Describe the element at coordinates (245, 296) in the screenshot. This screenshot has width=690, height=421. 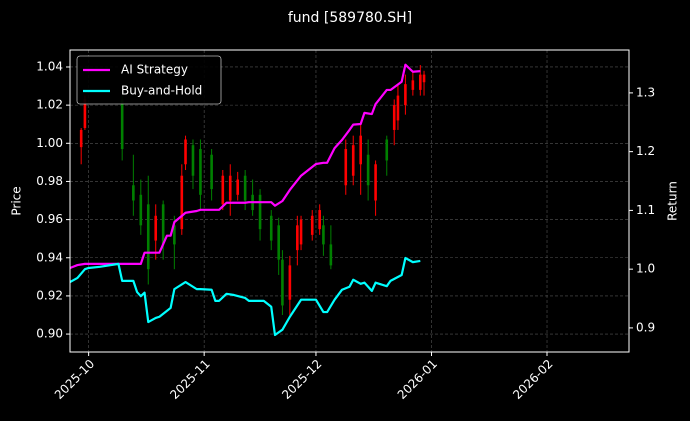
I see `series-line` at that location.